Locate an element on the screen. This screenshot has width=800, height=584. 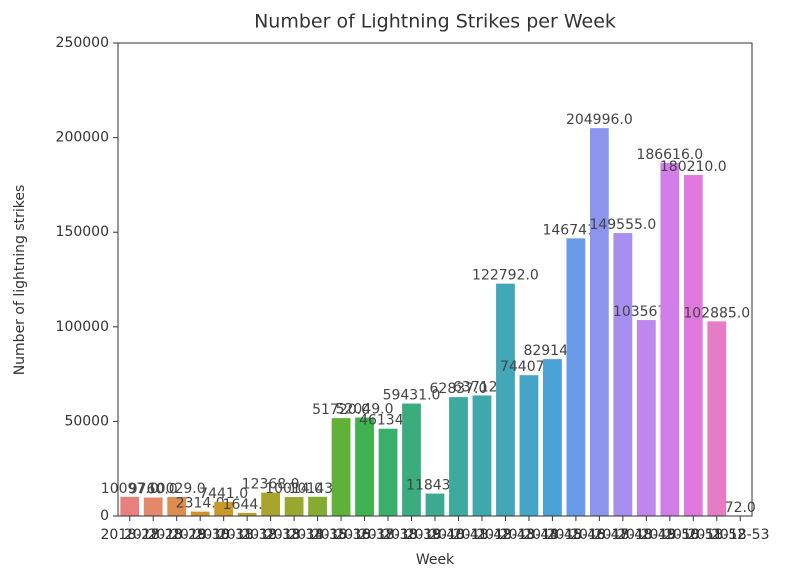
value-label: 10014.0 is located at coordinates (294, 489).